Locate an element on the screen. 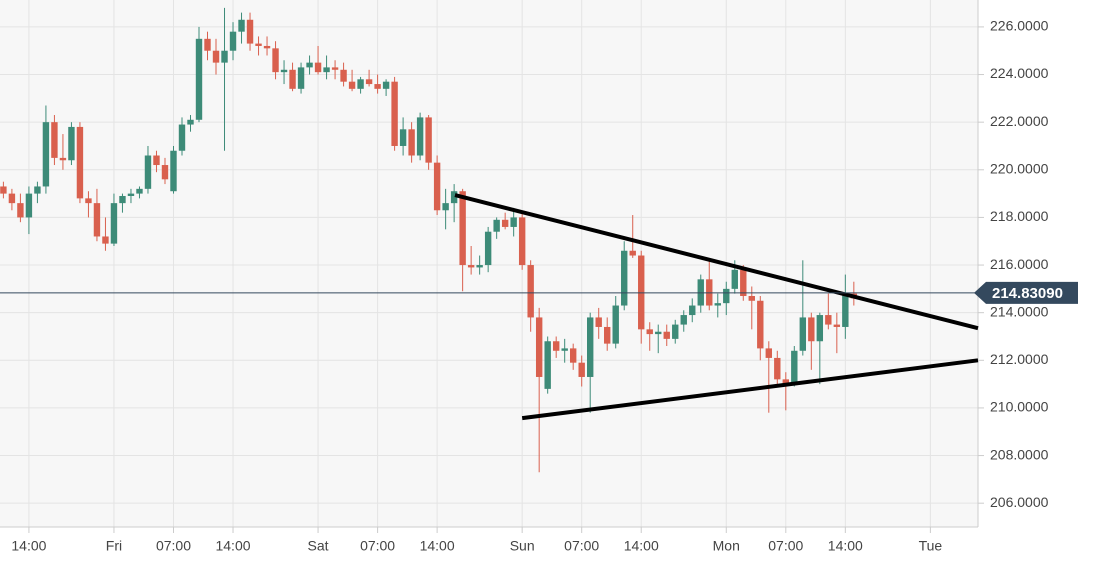  y-tick-label: 214.0000 is located at coordinates (1019, 311).